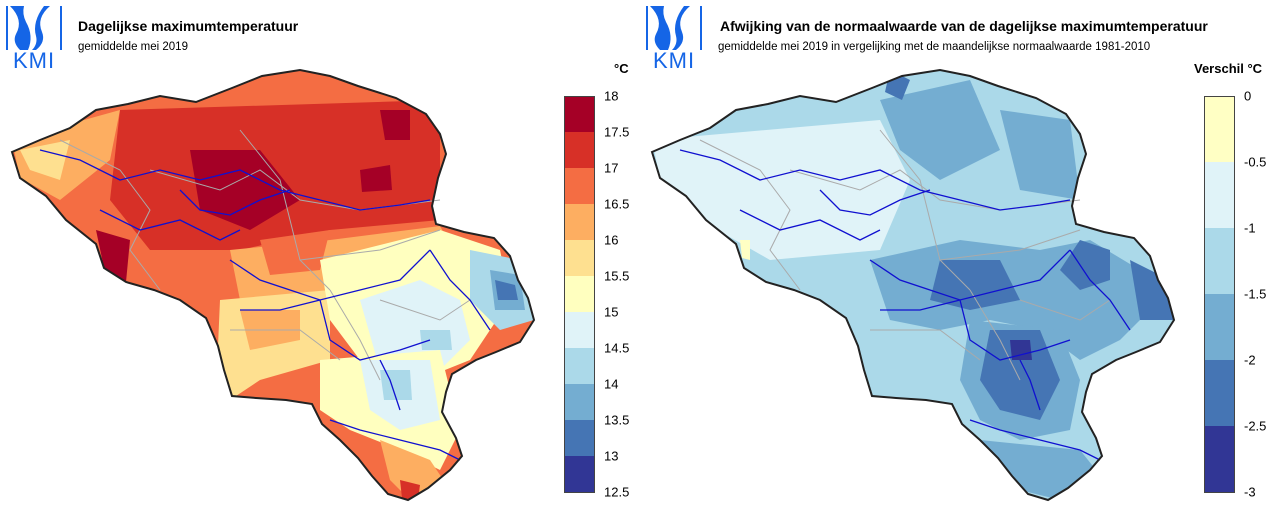  I want to click on legend-tick-label: -2.5, so click(1255, 426).